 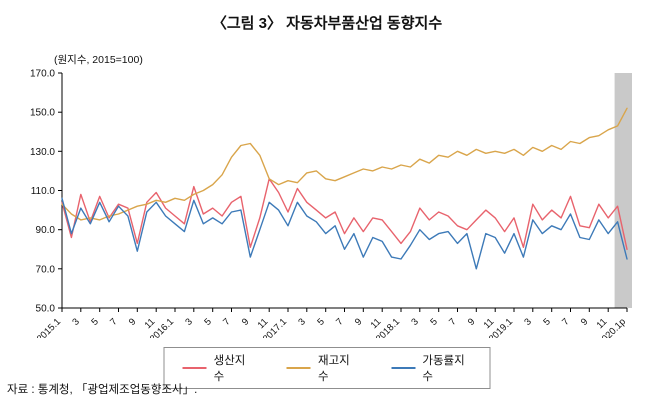 What do you see at coordinates (46, 309) in the screenshot?
I see `y-tick-label: 50.0` at bounding box center [46, 309].